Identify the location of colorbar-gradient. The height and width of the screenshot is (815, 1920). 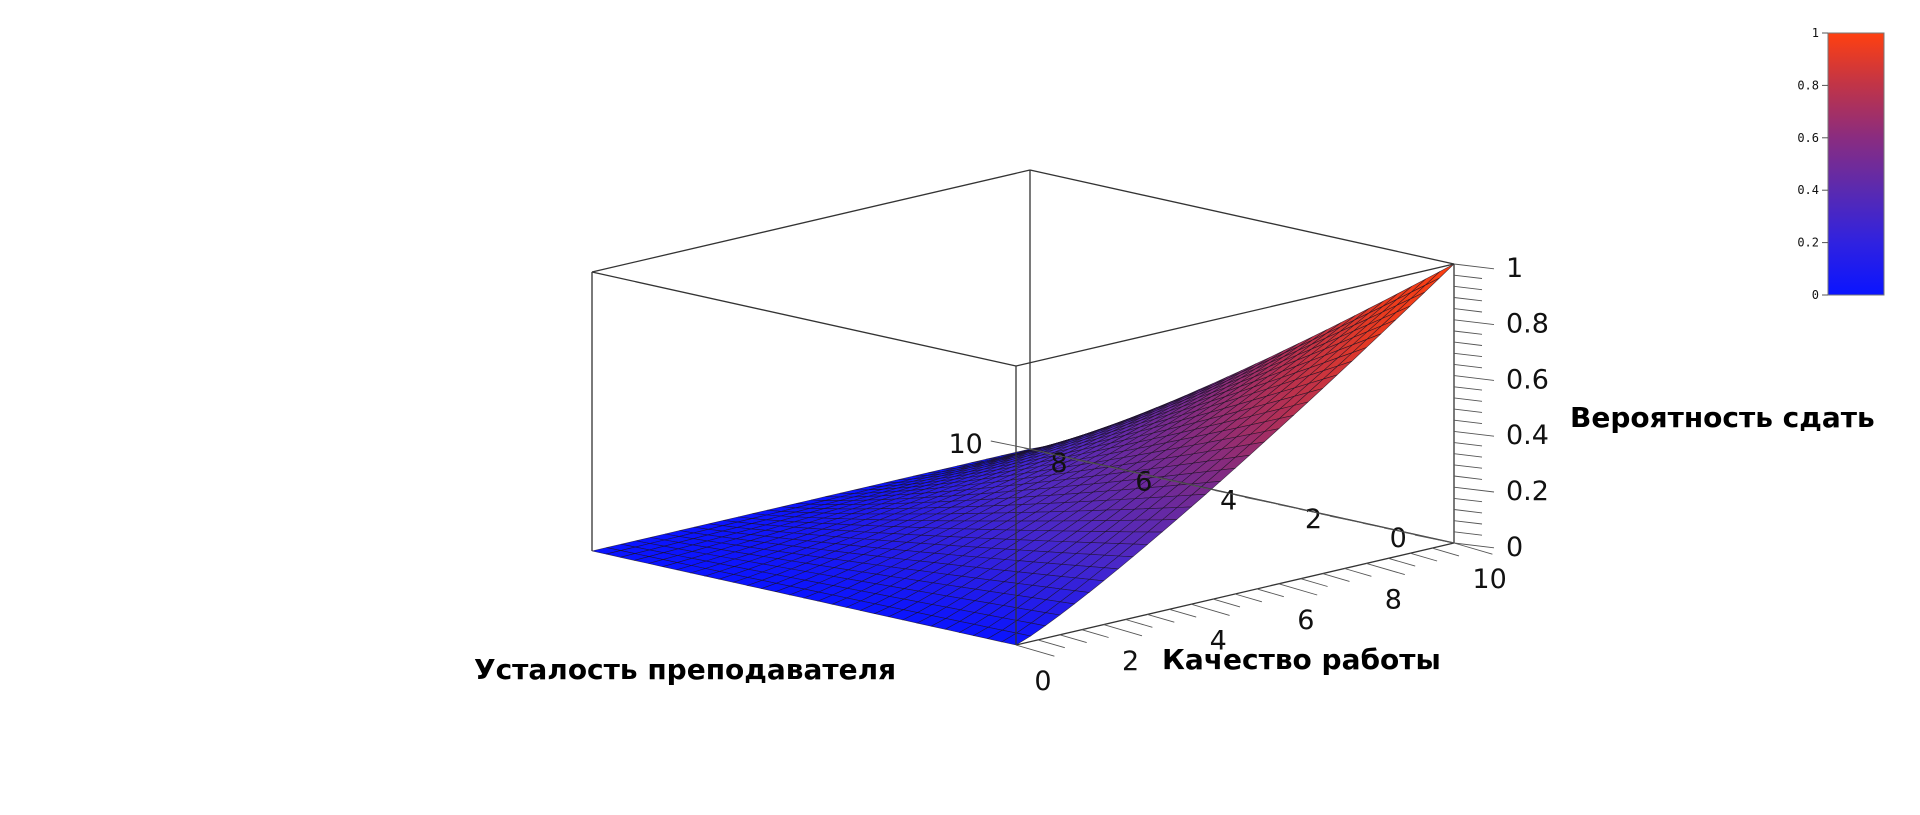
(1856, 164).